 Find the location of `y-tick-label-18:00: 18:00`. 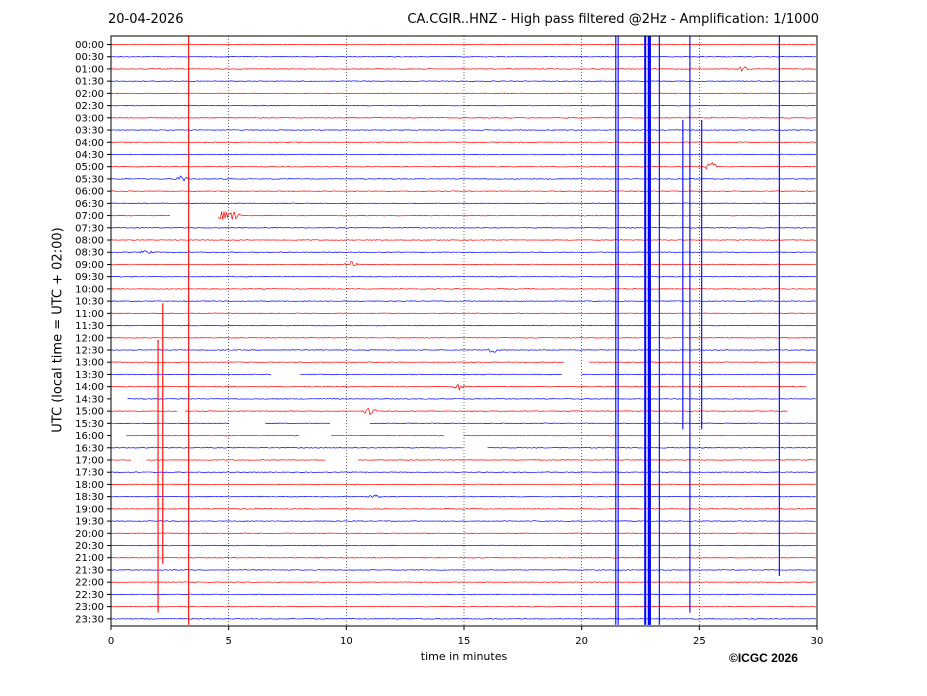

y-tick-label-18:00: 18:00 is located at coordinates (89, 485).